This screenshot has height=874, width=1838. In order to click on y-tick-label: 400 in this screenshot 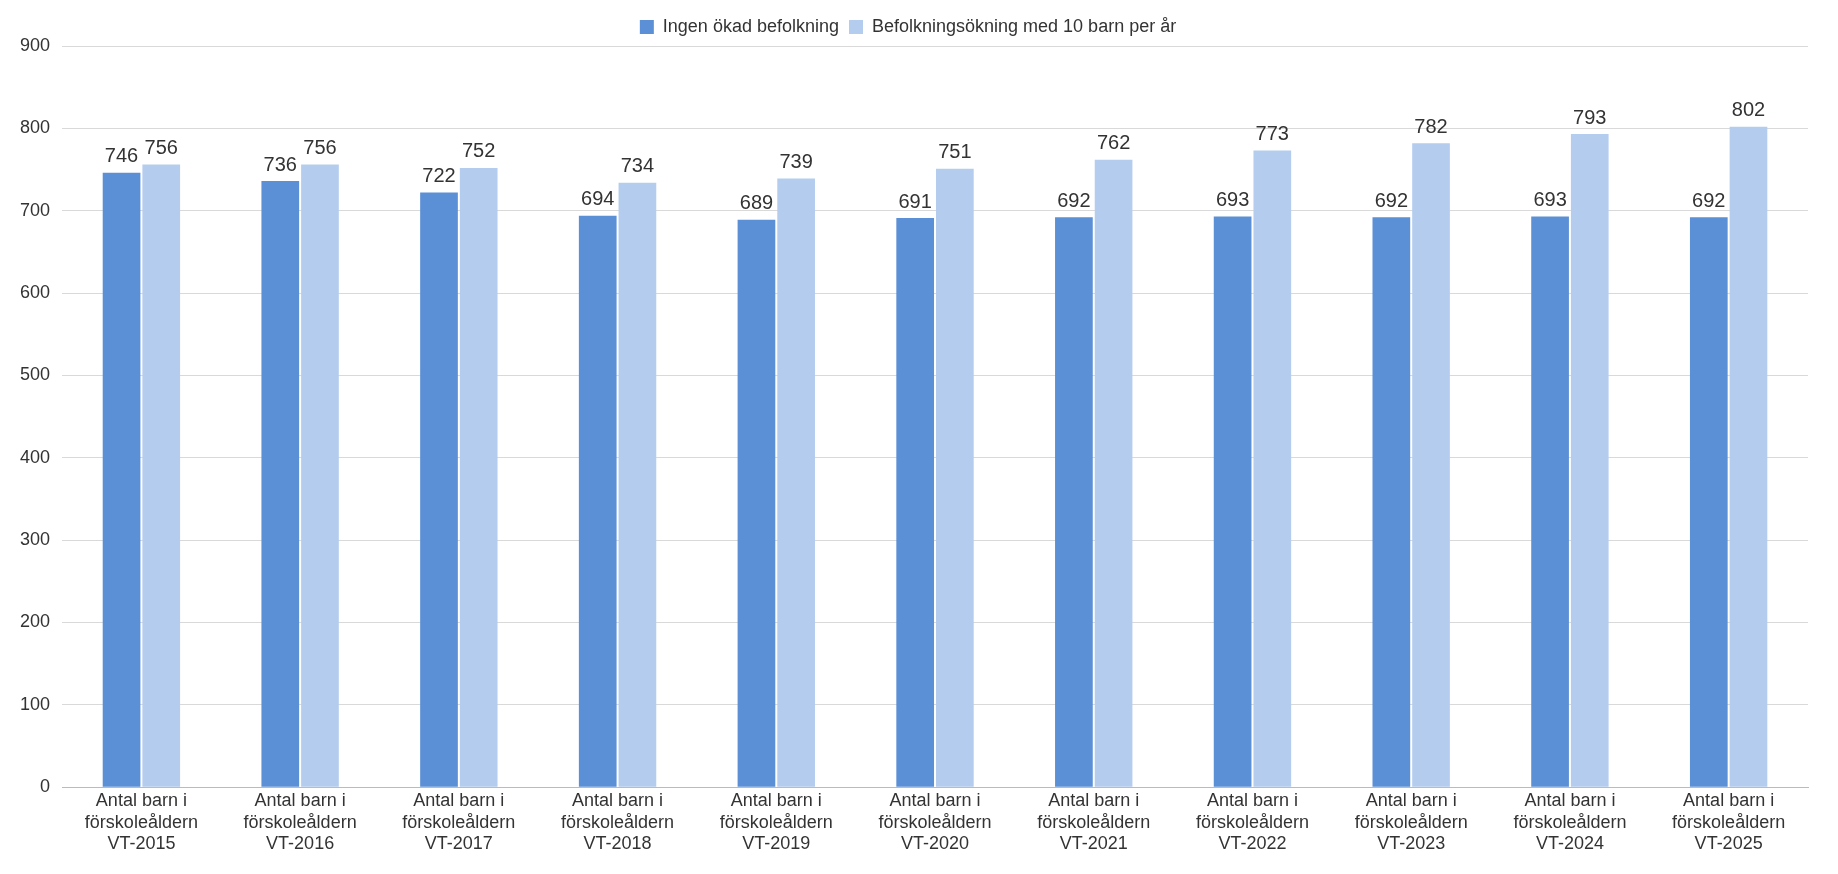, I will do `click(35, 456)`.